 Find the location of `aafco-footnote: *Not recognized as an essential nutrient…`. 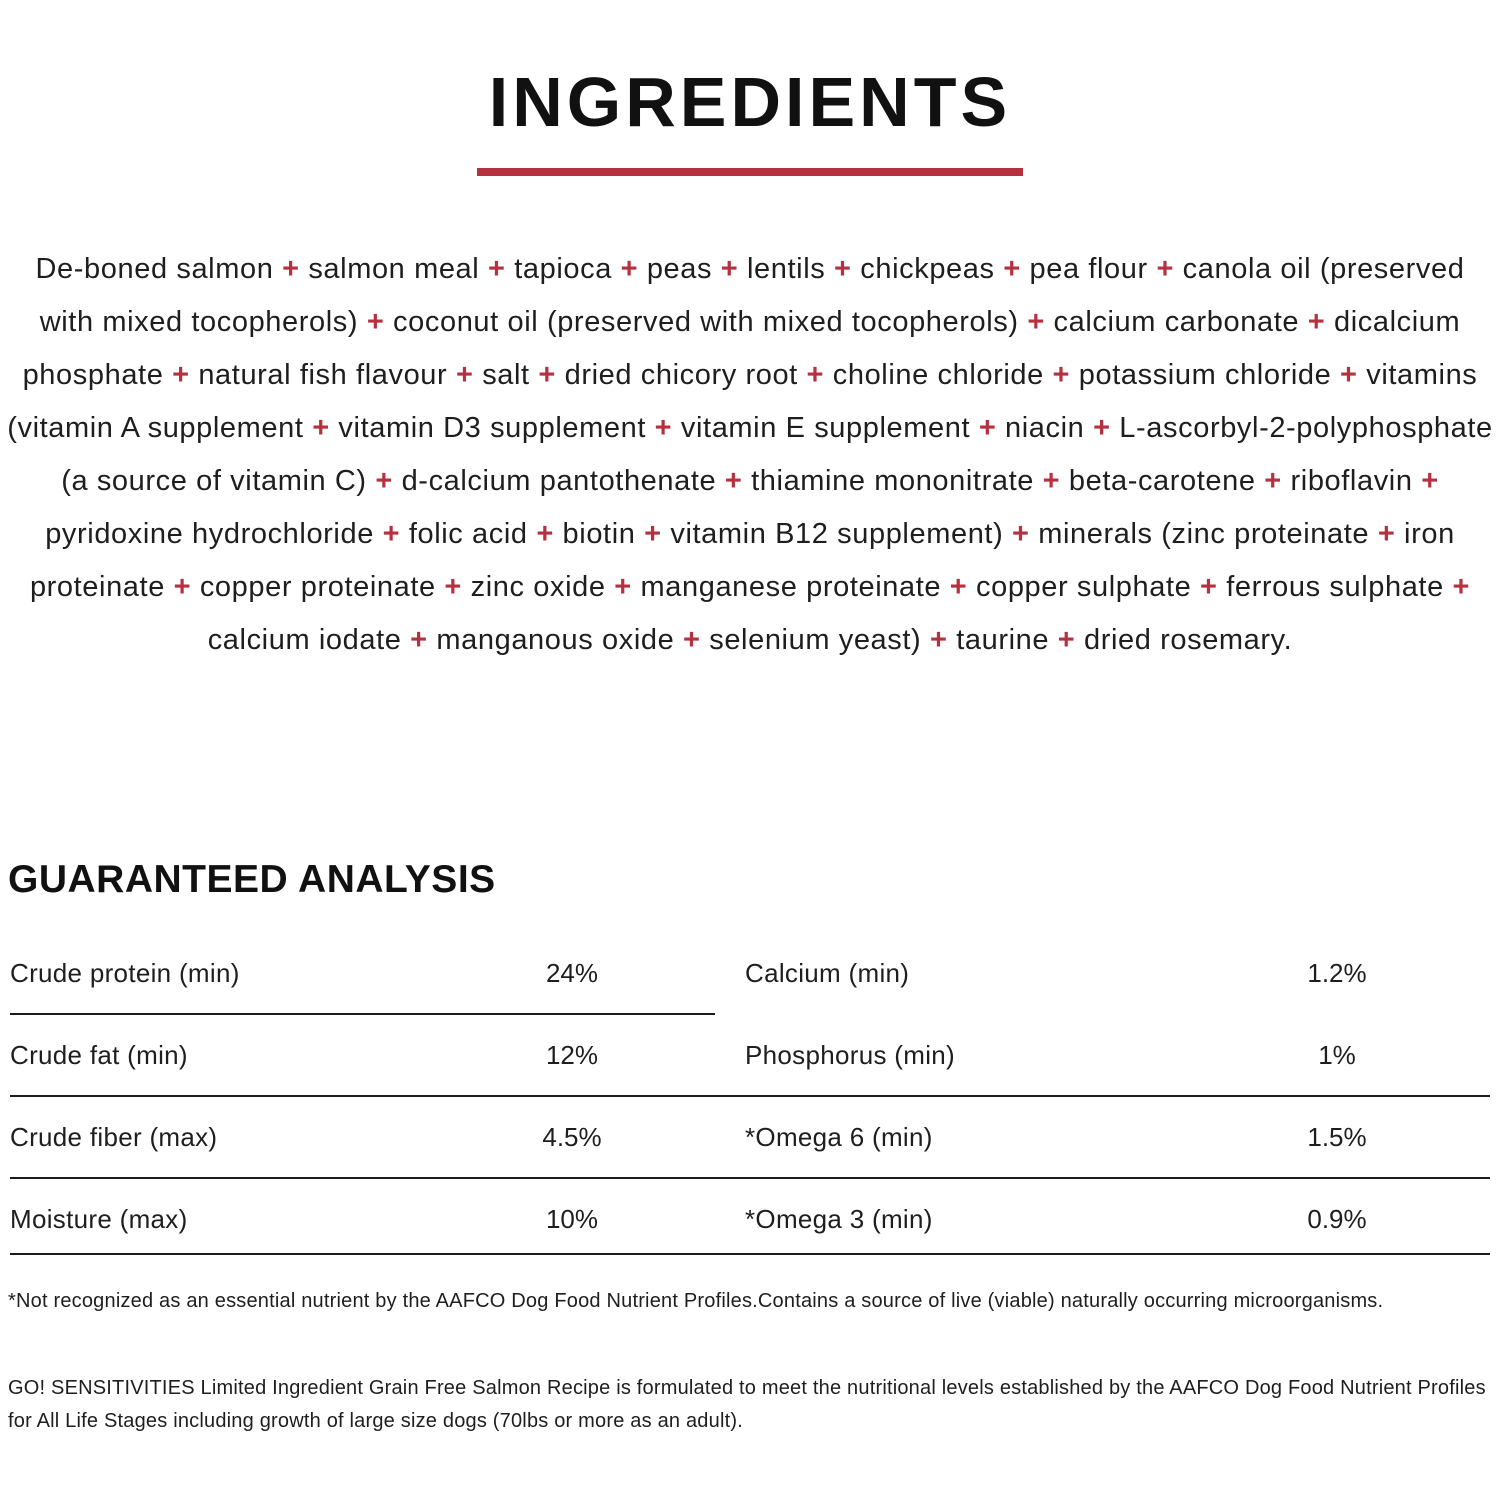

aafco-footnote: *Not recognized as an essential nutrient… is located at coordinates (696, 1301).